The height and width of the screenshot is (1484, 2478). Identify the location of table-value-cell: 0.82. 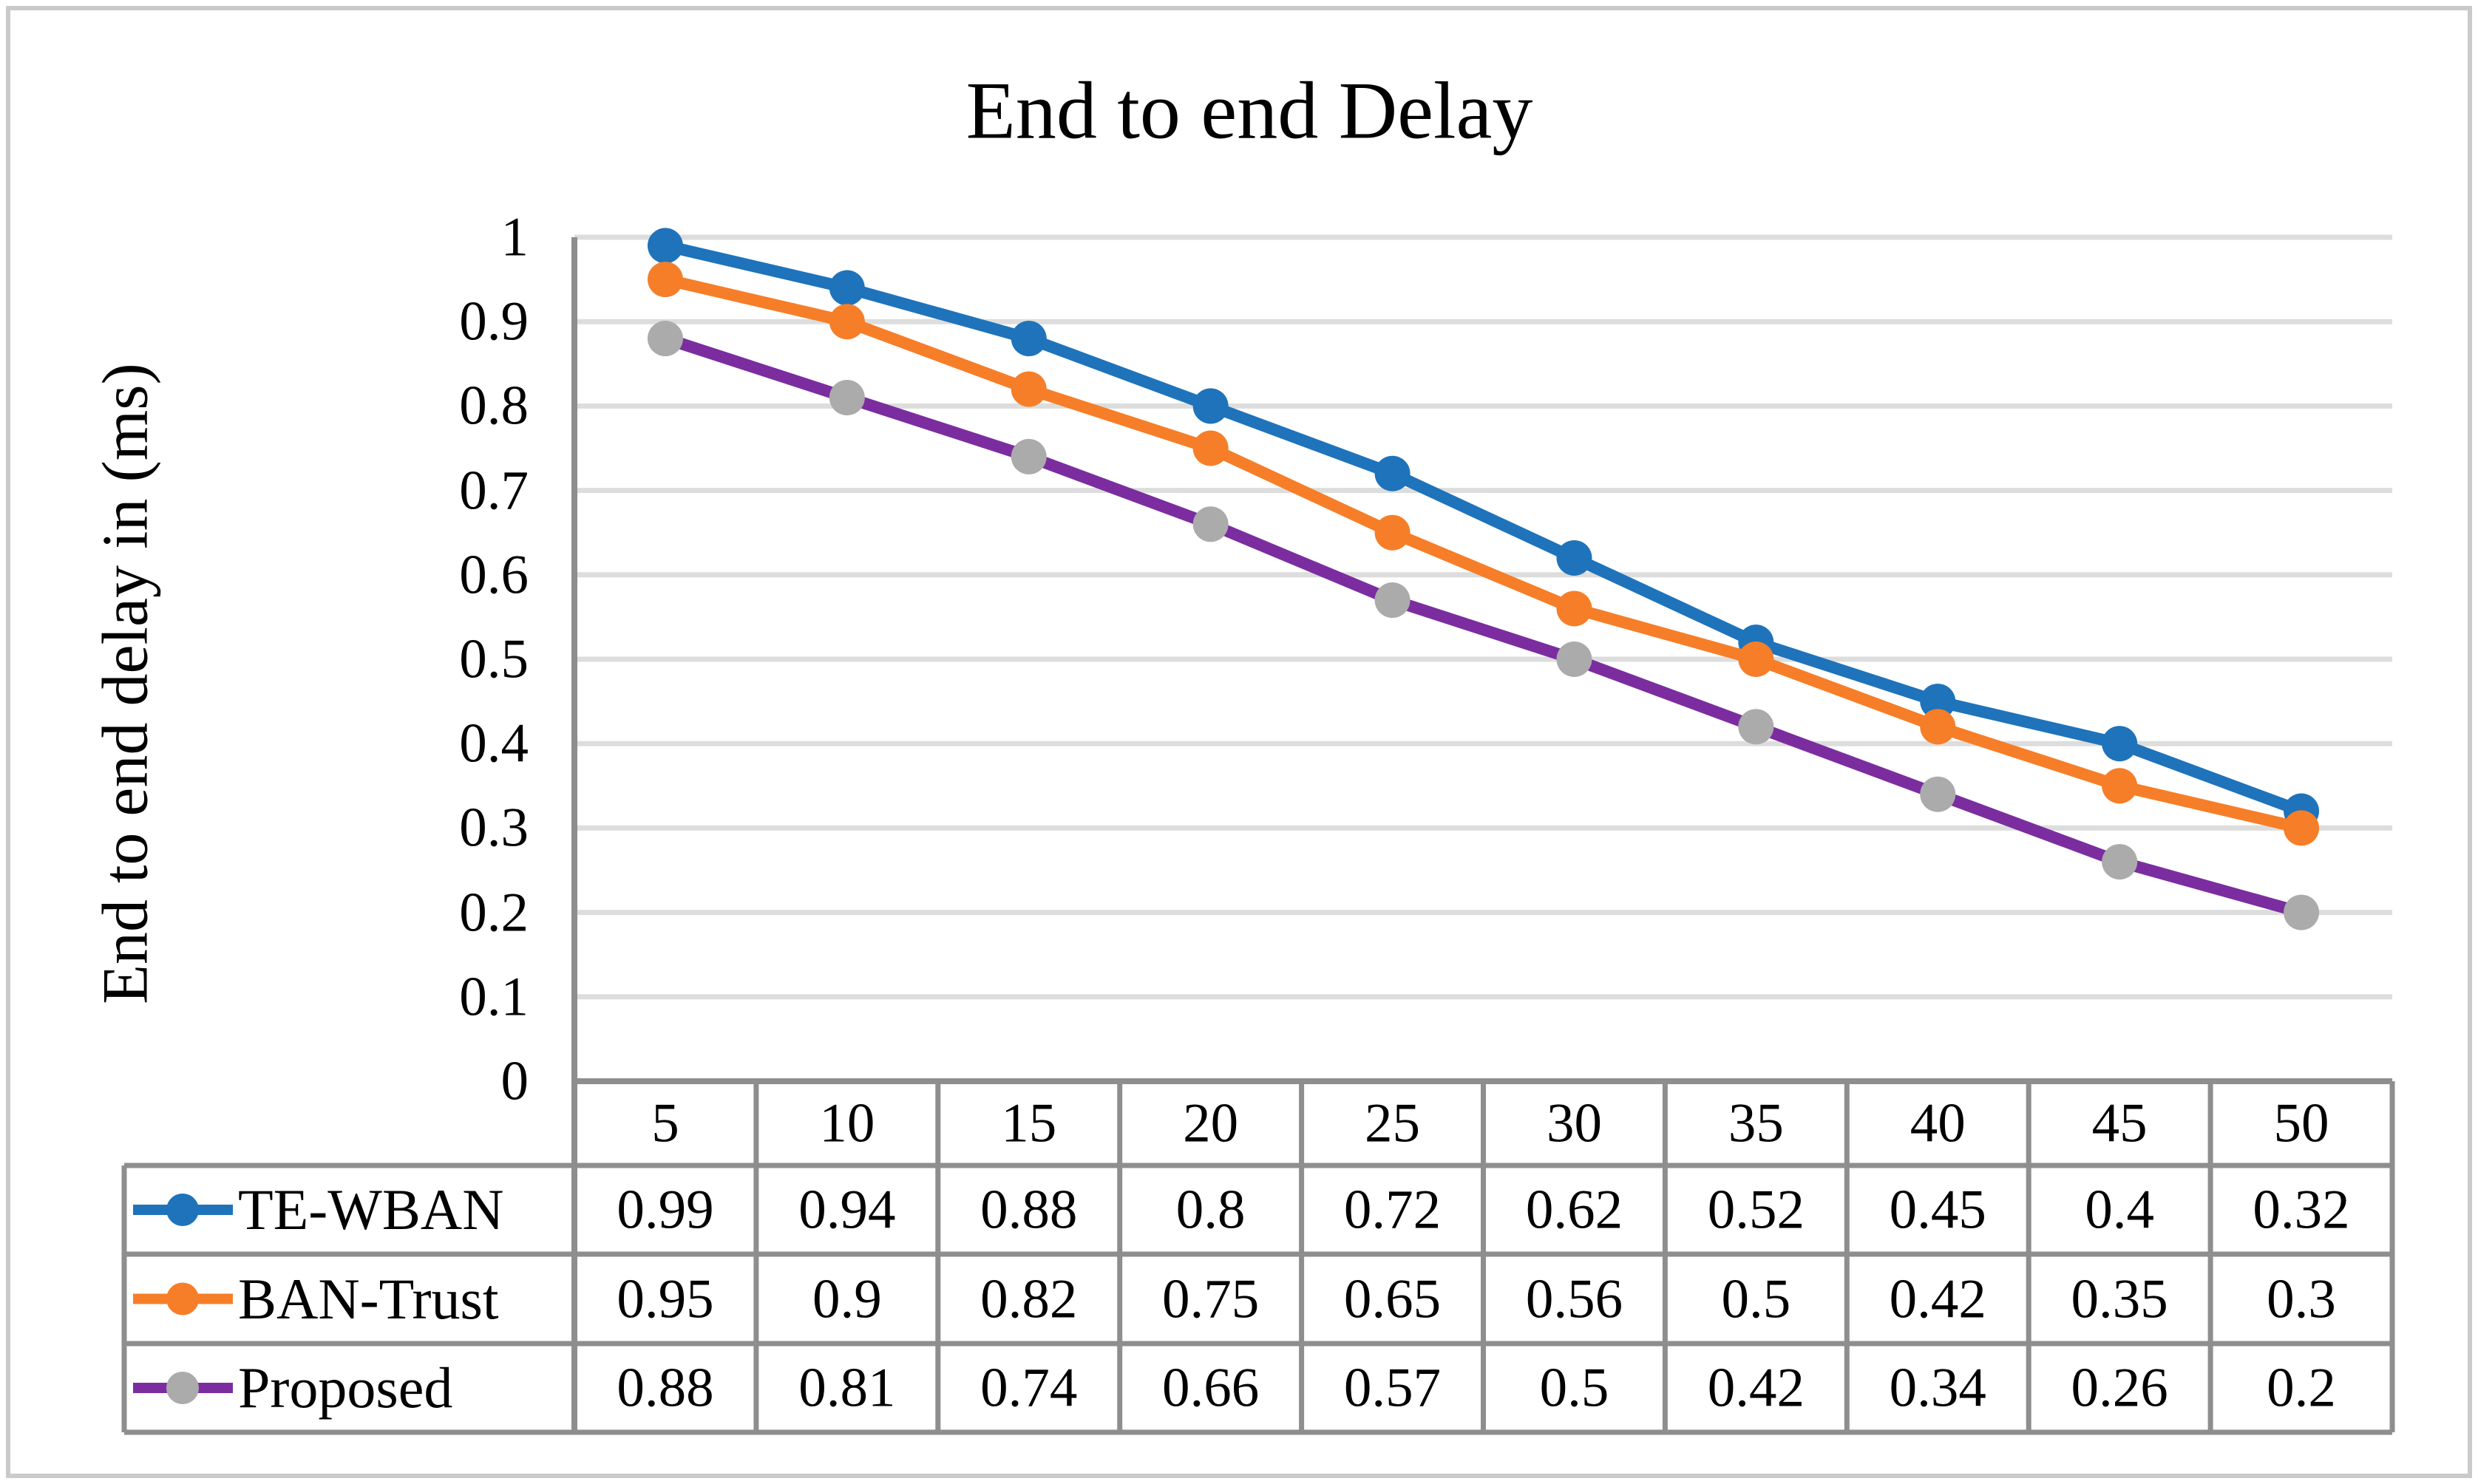
(1029, 1299).